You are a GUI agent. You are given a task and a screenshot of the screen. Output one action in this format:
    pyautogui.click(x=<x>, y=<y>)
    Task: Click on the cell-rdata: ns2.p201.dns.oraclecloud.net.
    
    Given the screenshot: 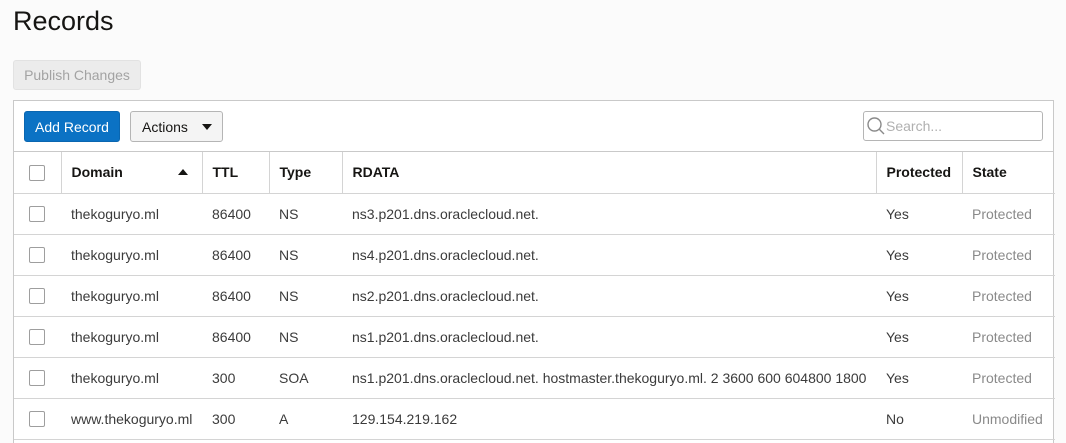 What is the action you would take?
    pyautogui.click(x=609, y=296)
    